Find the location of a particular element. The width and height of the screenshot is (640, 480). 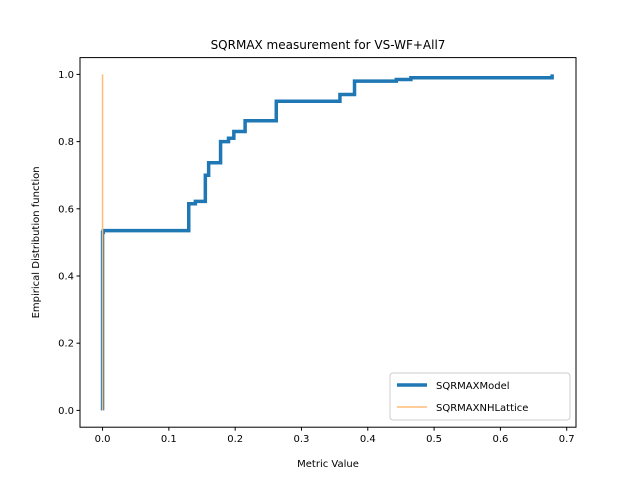

chart-title: SQRMAX measurement for VS-WF+All7 is located at coordinates (328, 45).